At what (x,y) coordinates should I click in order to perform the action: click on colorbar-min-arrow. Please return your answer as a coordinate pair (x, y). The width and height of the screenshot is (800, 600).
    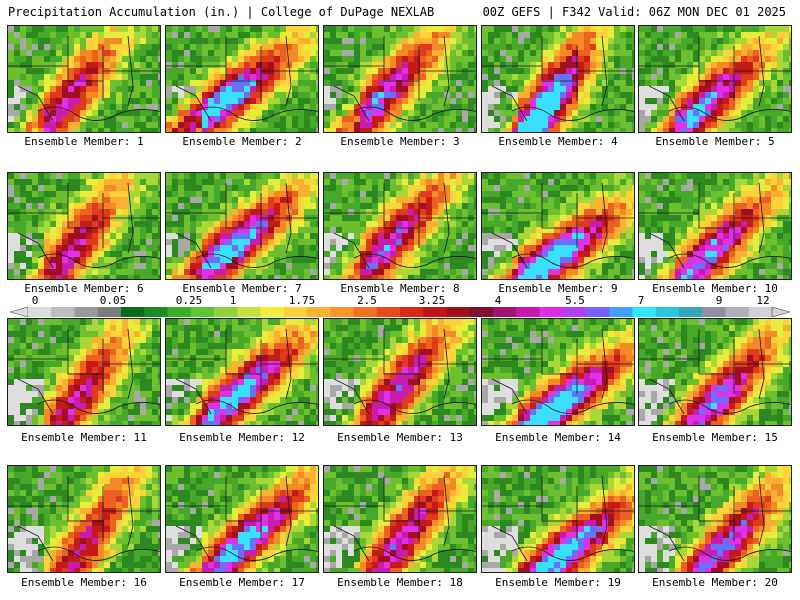
    Looking at the image, I should click on (19, 312).